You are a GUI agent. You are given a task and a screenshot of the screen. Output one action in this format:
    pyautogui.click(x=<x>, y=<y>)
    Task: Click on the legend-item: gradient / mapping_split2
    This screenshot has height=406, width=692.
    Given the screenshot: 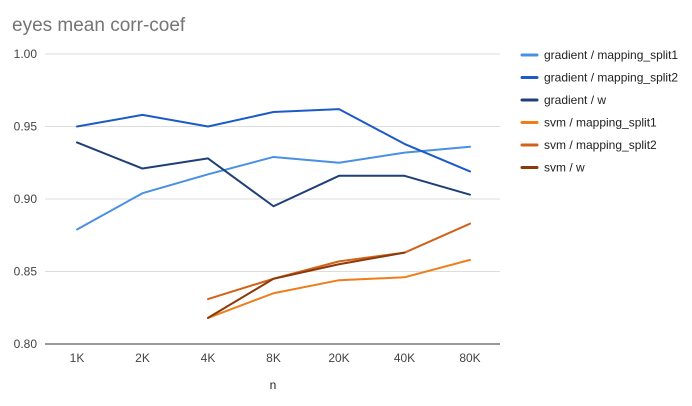 What is the action you would take?
    pyautogui.click(x=599, y=78)
    